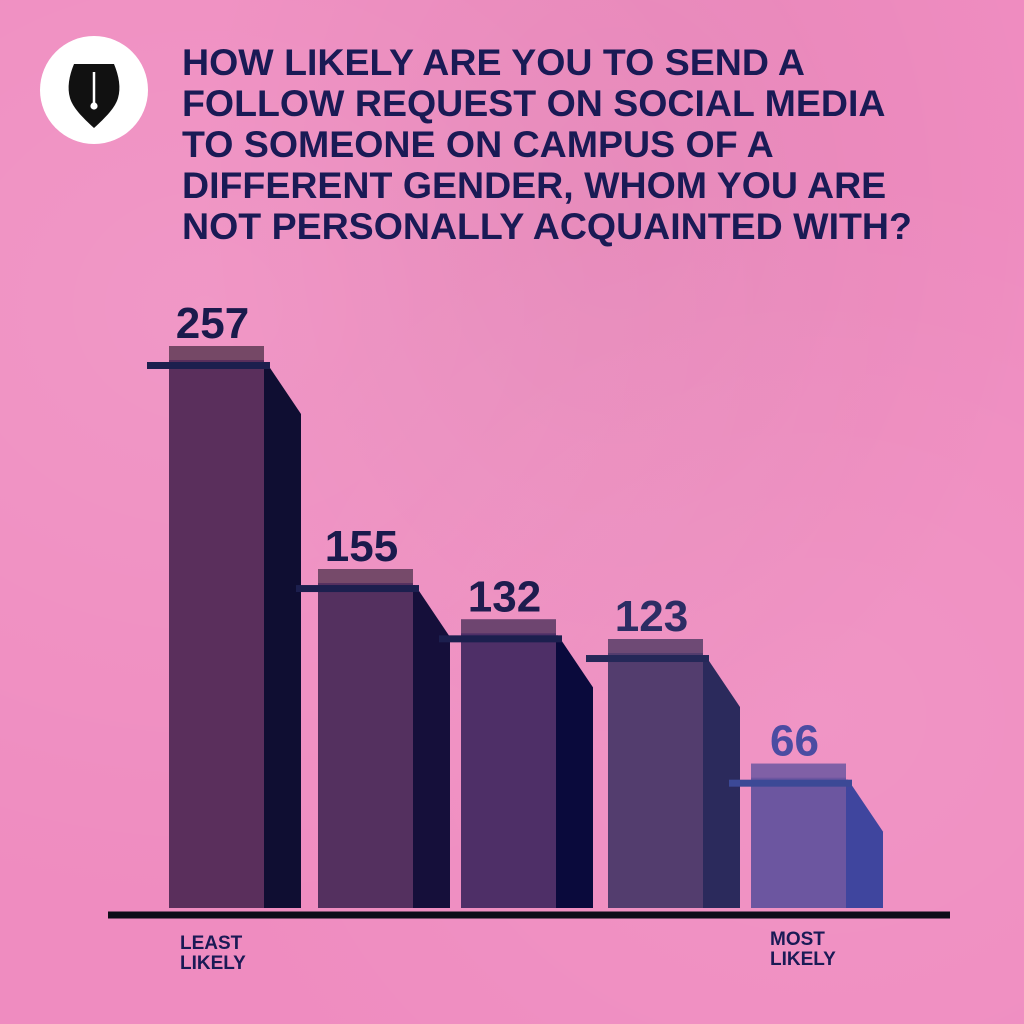  I want to click on value-label-1: 257, so click(212, 323).